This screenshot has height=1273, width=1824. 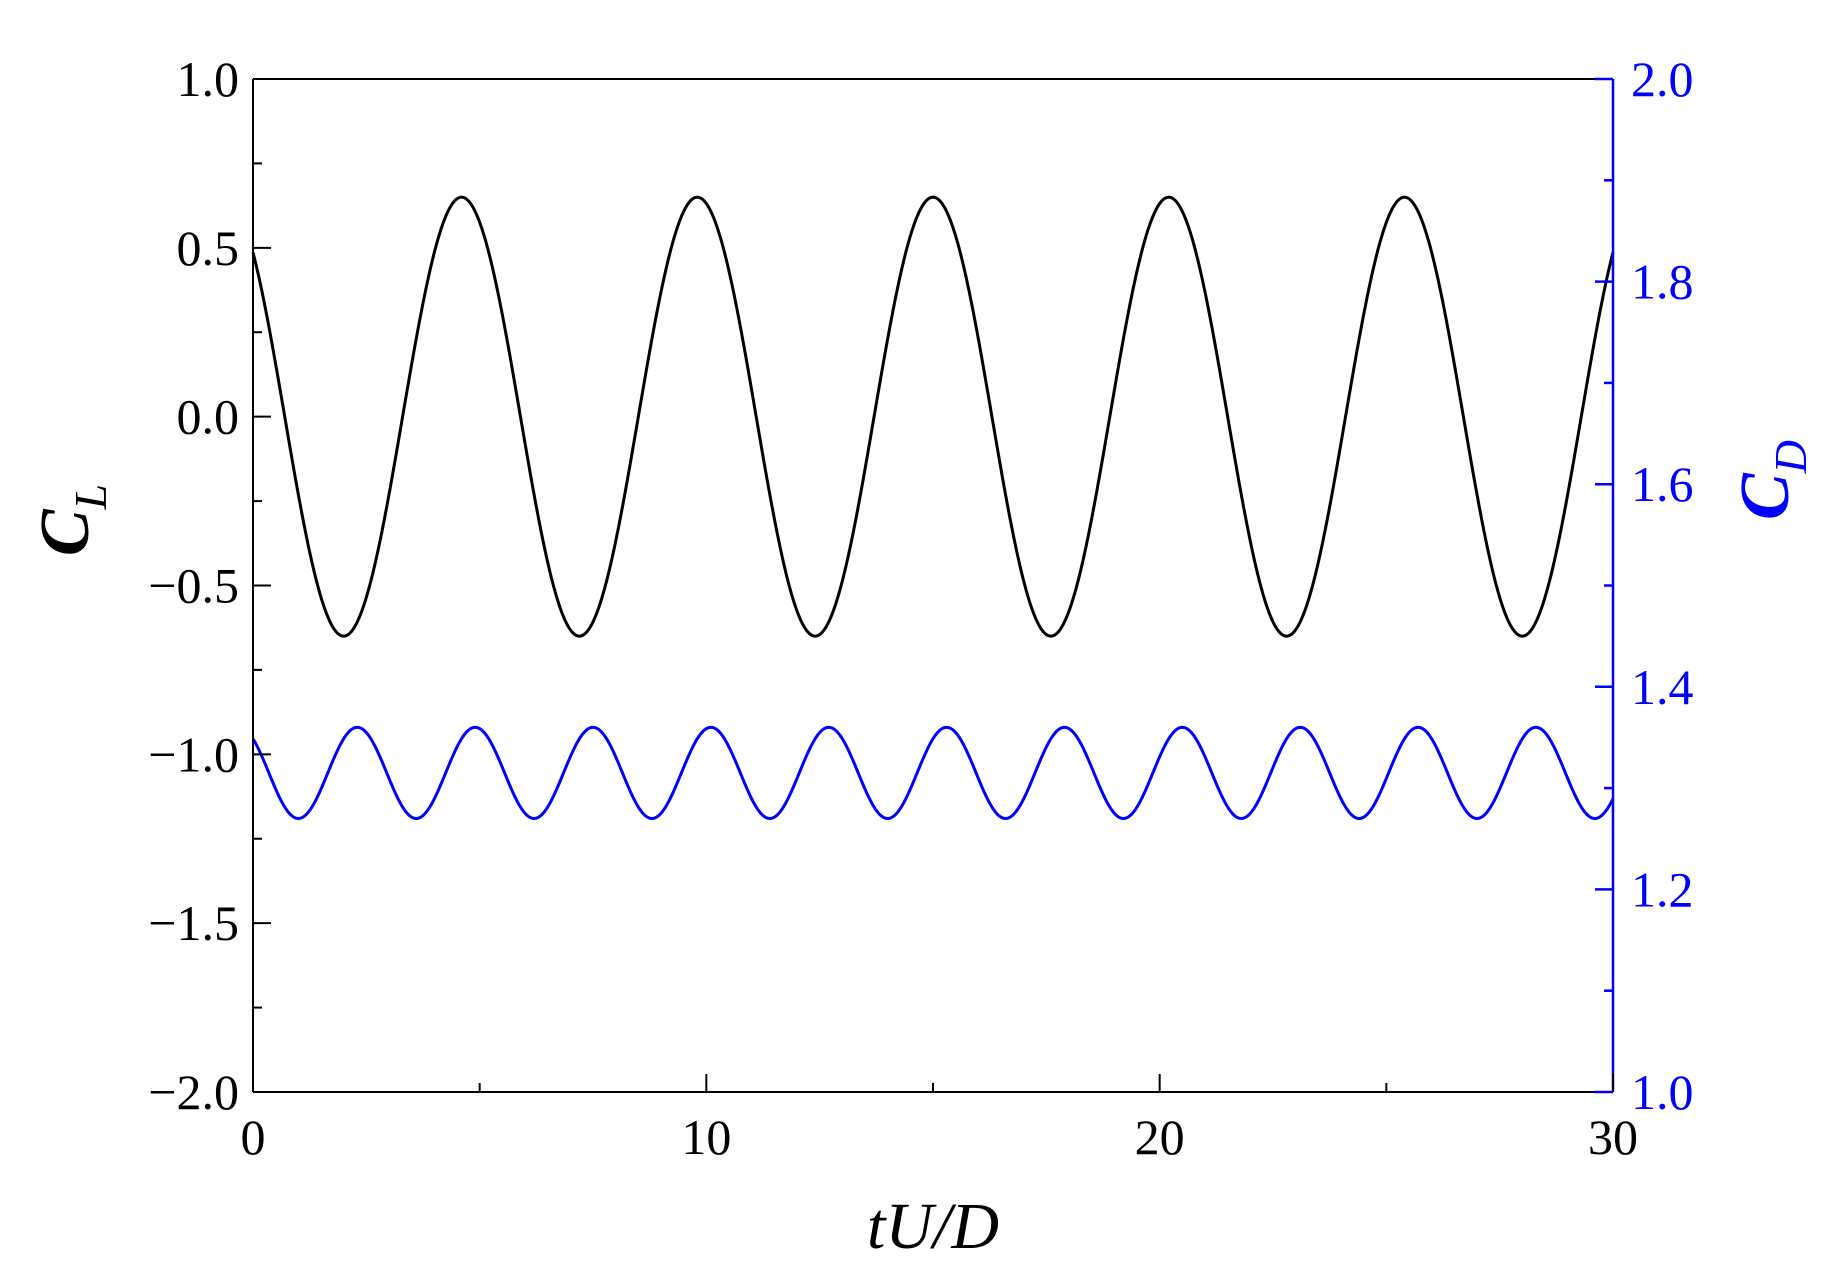 What do you see at coordinates (193, 586) in the screenshot?
I see `y-left-tick-label: −0.5` at bounding box center [193, 586].